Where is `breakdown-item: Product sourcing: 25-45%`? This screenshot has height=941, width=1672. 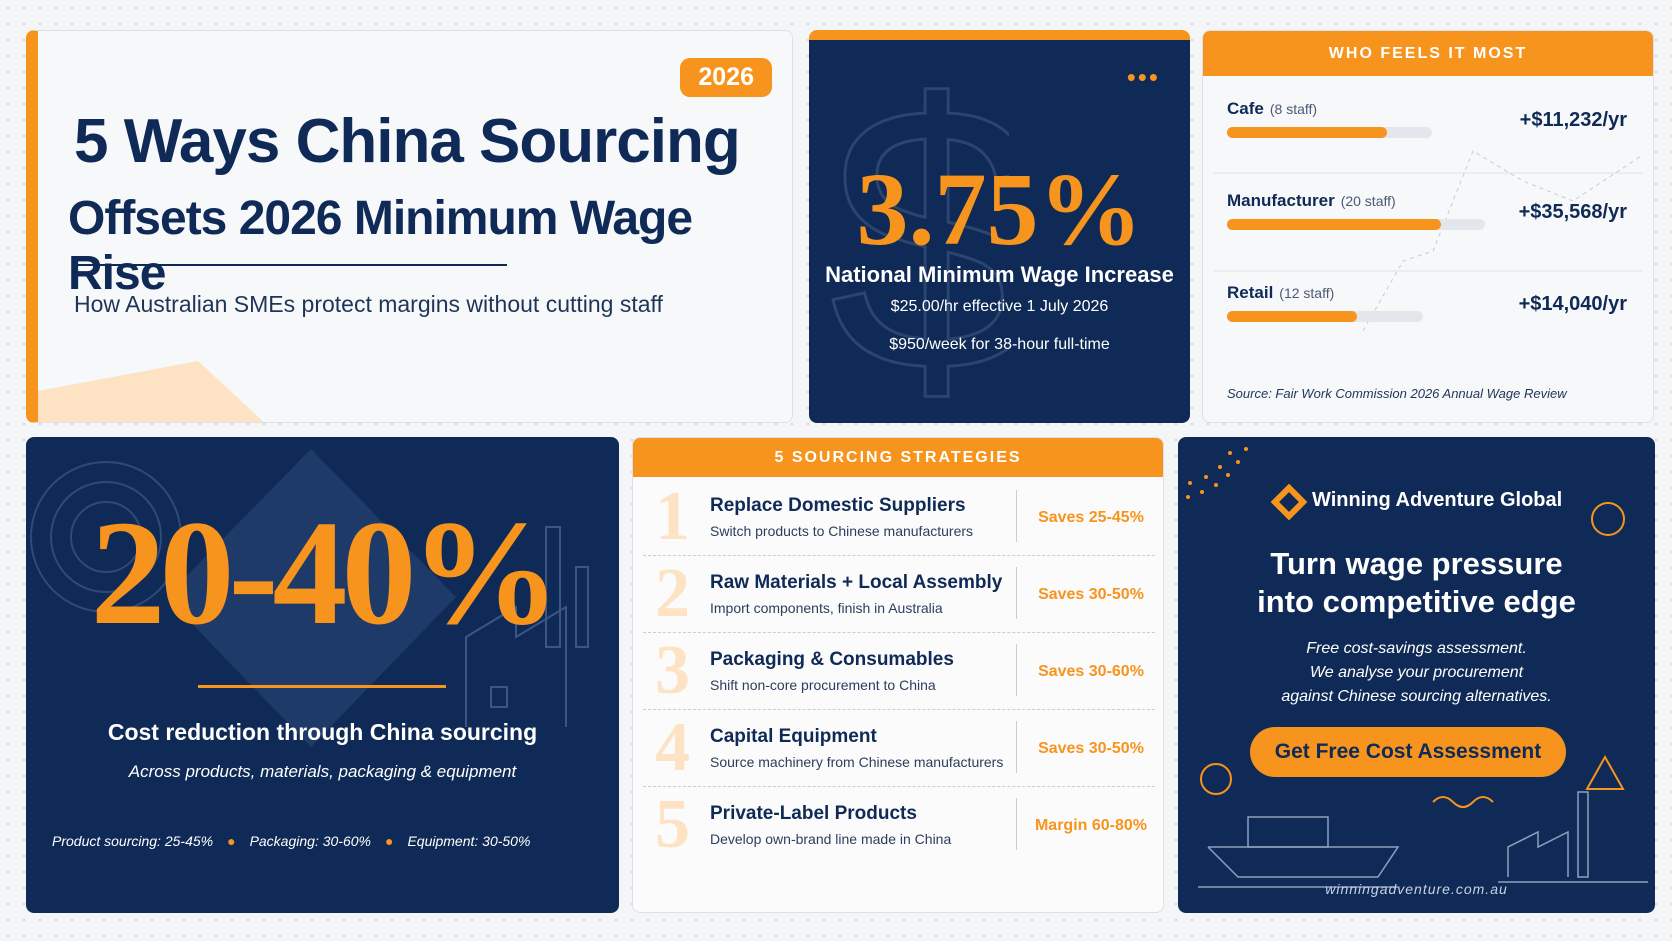
breakdown-item: Product sourcing: 25-45% is located at coordinates (133, 841).